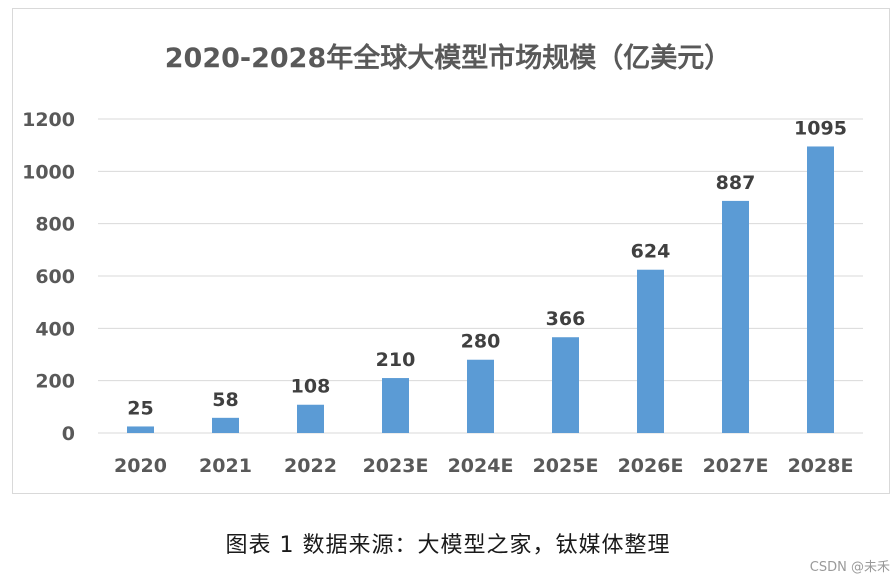 This screenshot has width=896, height=581. What do you see at coordinates (849, 567) in the screenshot?
I see `watermark: CSDN @未禾` at bounding box center [849, 567].